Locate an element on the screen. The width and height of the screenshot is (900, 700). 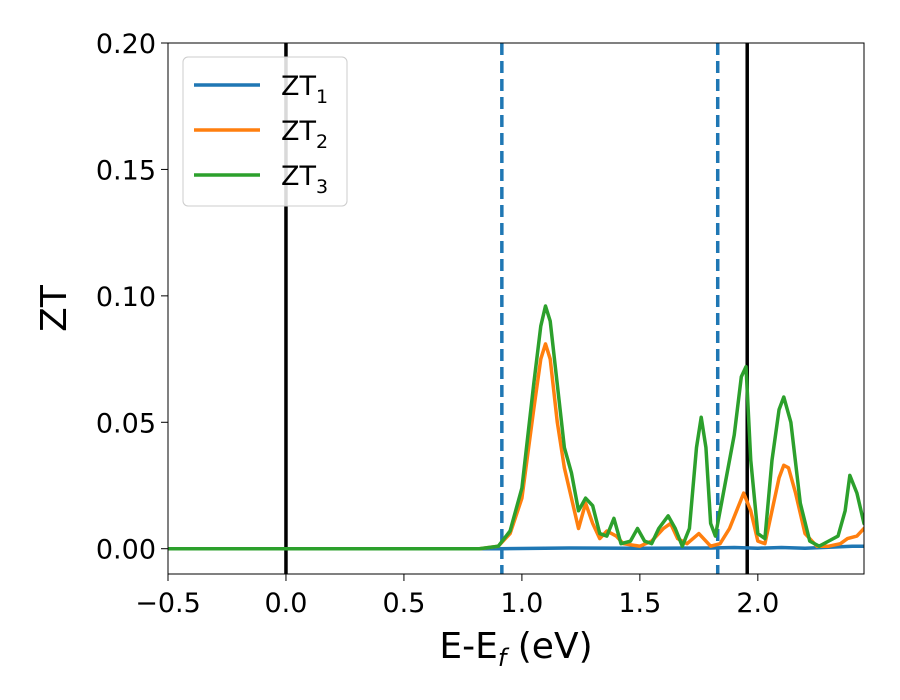
x-axis: −0.5 0.0 0.5 1.0 1.5 2.0 is located at coordinates (457, 596).